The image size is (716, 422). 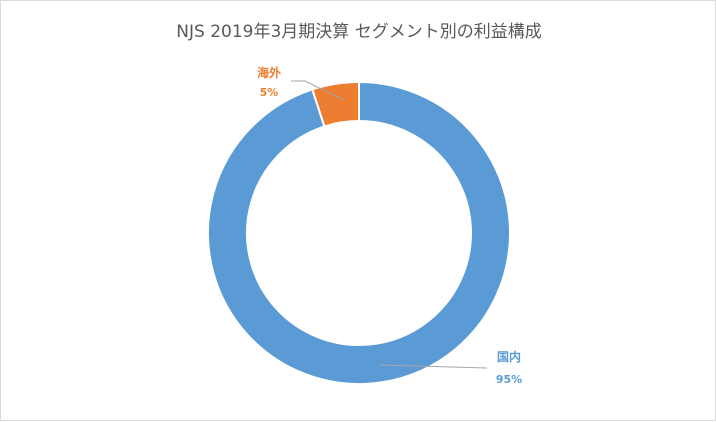 I want to click on leader-line-domestic, so click(x=433, y=366).